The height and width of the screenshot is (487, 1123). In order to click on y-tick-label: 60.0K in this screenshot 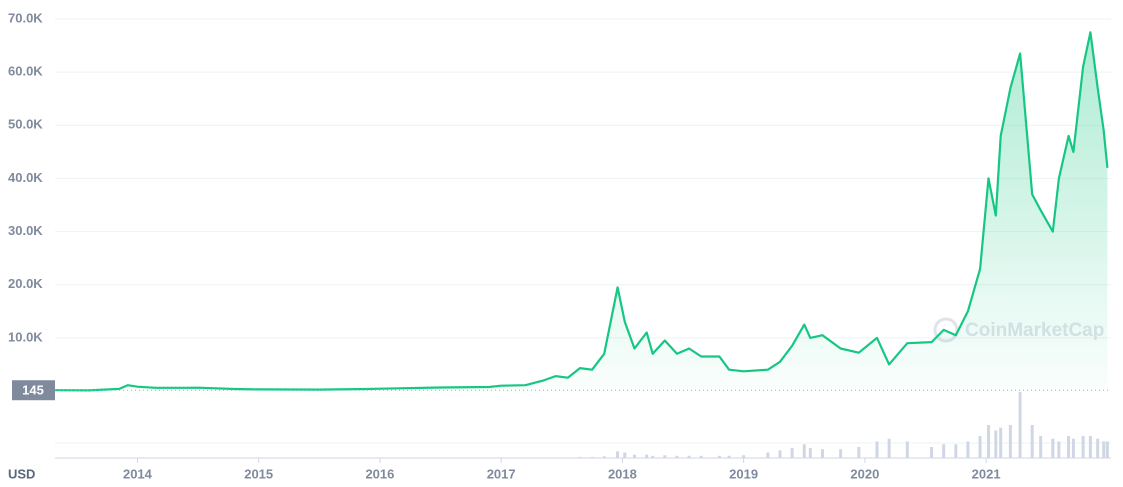, I will do `click(25, 71)`.